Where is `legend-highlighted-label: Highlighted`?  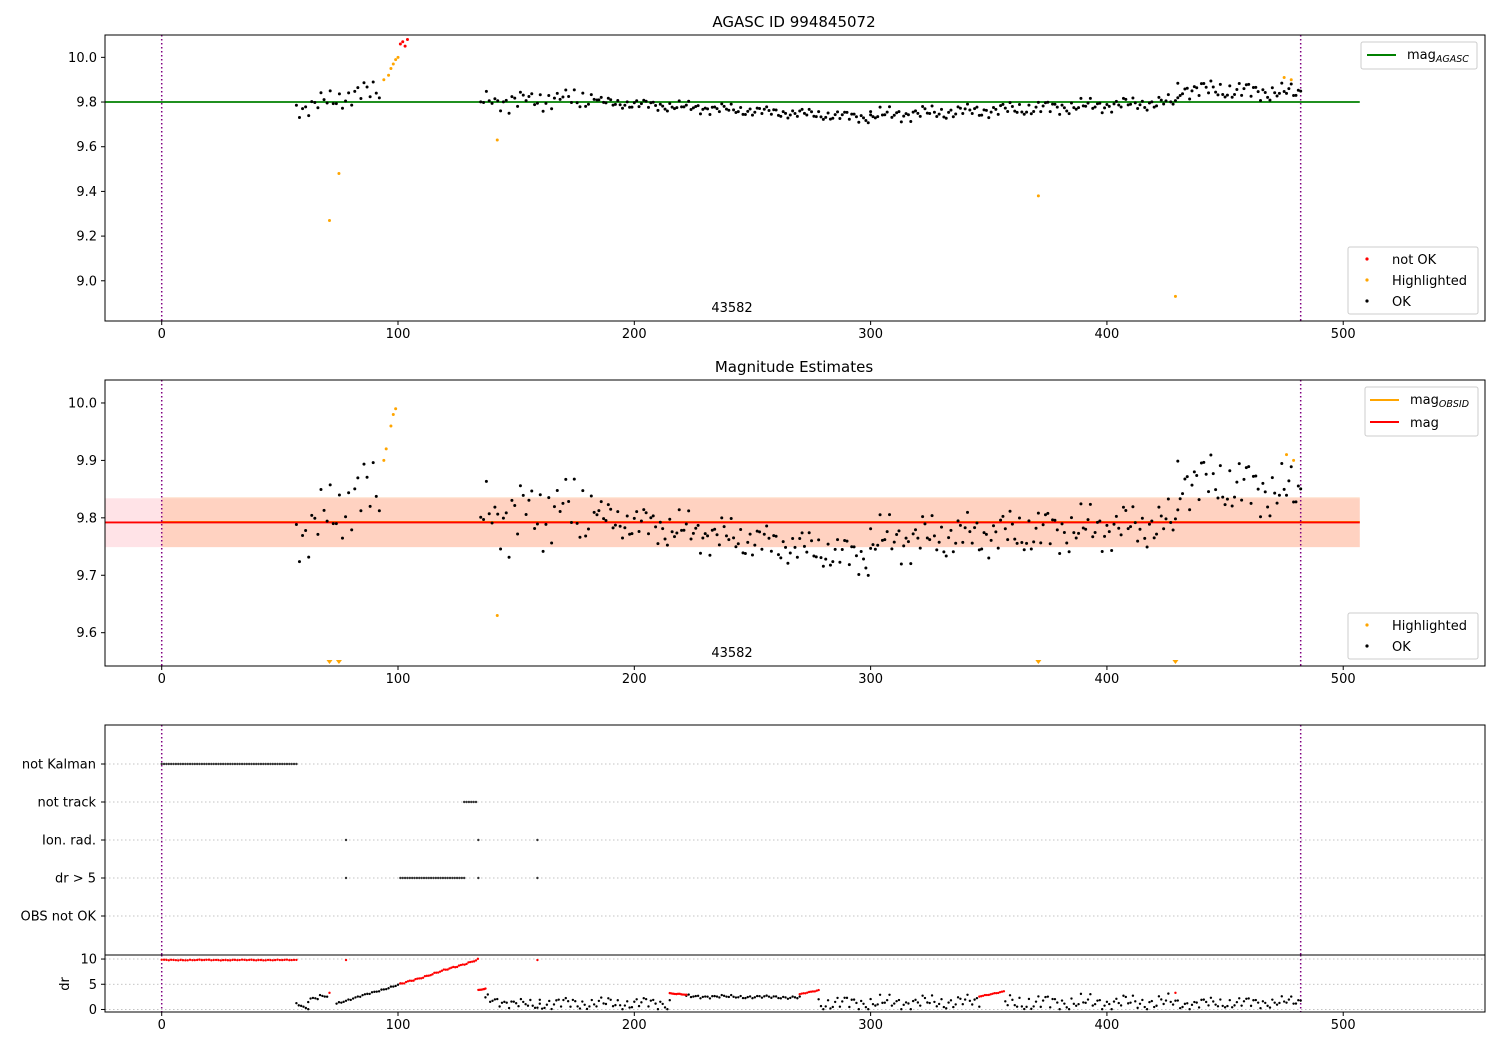
legend-highlighted-label: Highlighted is located at coordinates (1429, 281).